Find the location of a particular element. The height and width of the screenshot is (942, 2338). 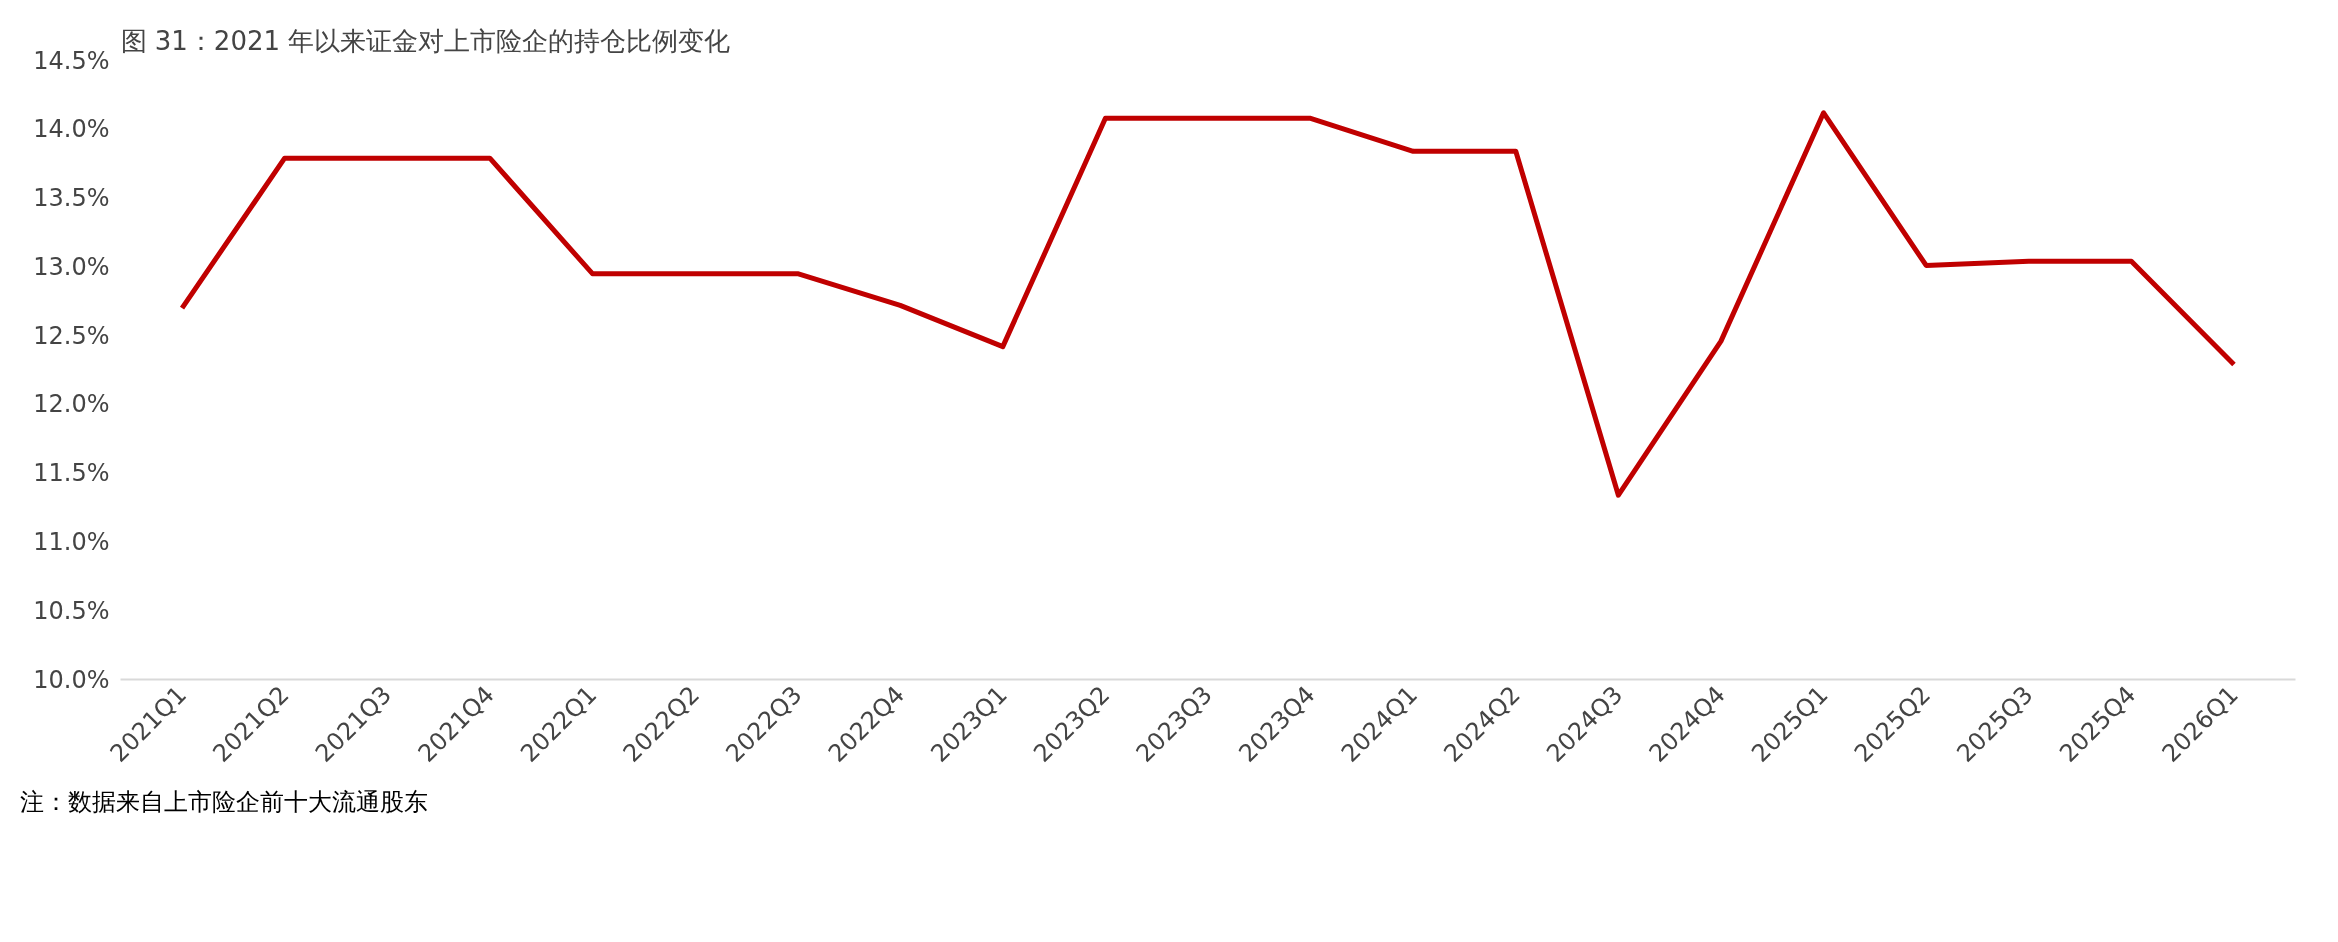

y-tick-label: 12.5% is located at coordinates (71, 335).